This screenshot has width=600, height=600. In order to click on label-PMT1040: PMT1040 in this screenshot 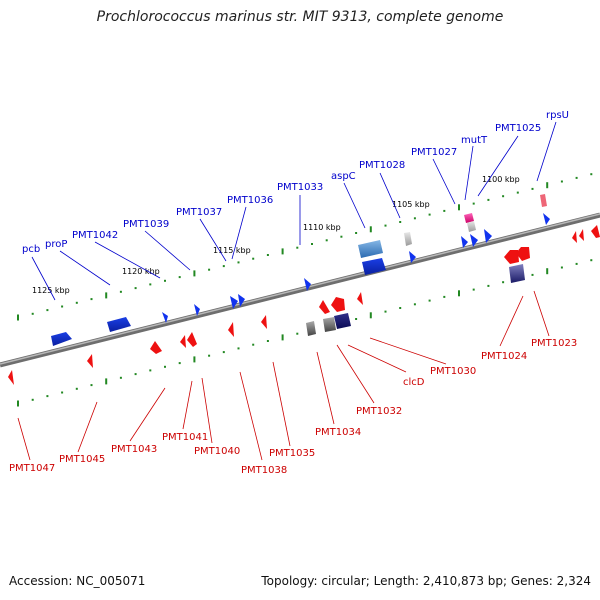, I will do `click(217, 451)`.